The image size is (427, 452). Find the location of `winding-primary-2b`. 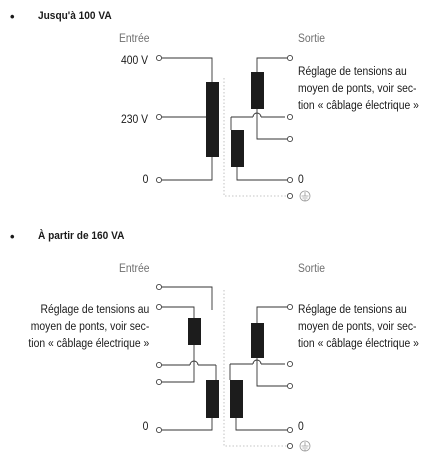

winding-primary-2b is located at coordinates (212, 399).